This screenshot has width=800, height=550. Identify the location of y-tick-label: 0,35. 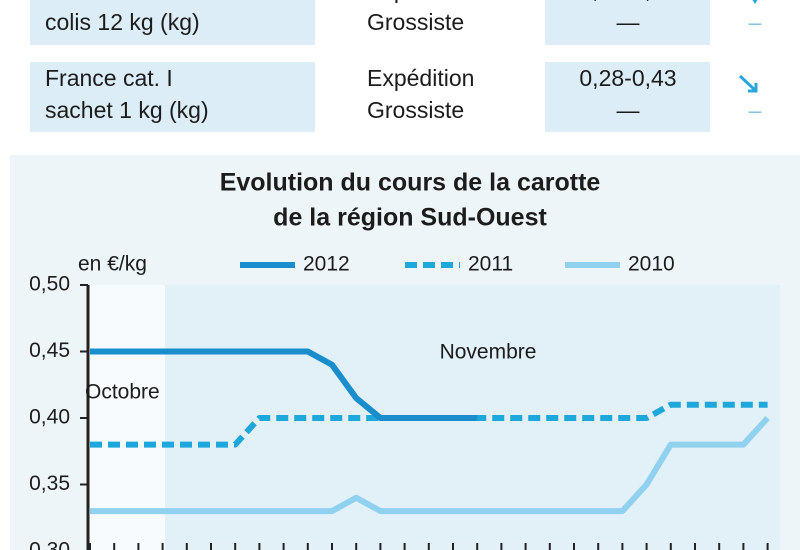
(49, 483).